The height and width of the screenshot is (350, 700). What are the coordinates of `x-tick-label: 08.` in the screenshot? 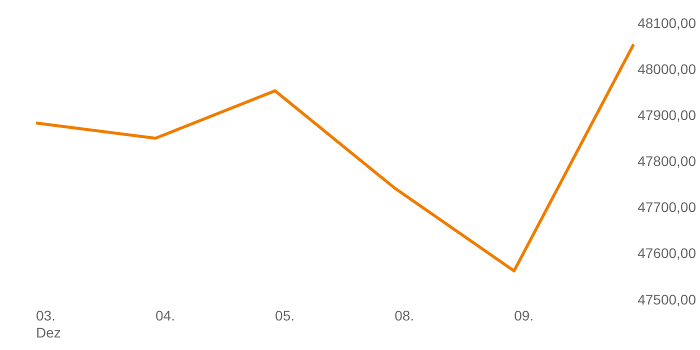 It's located at (404, 316).